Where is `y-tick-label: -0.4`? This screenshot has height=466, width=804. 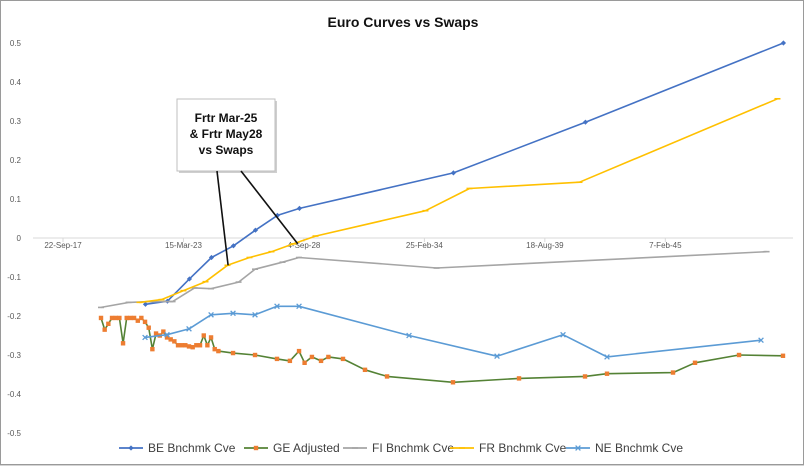
y-tick-label: -0.4 is located at coordinates (14, 394).